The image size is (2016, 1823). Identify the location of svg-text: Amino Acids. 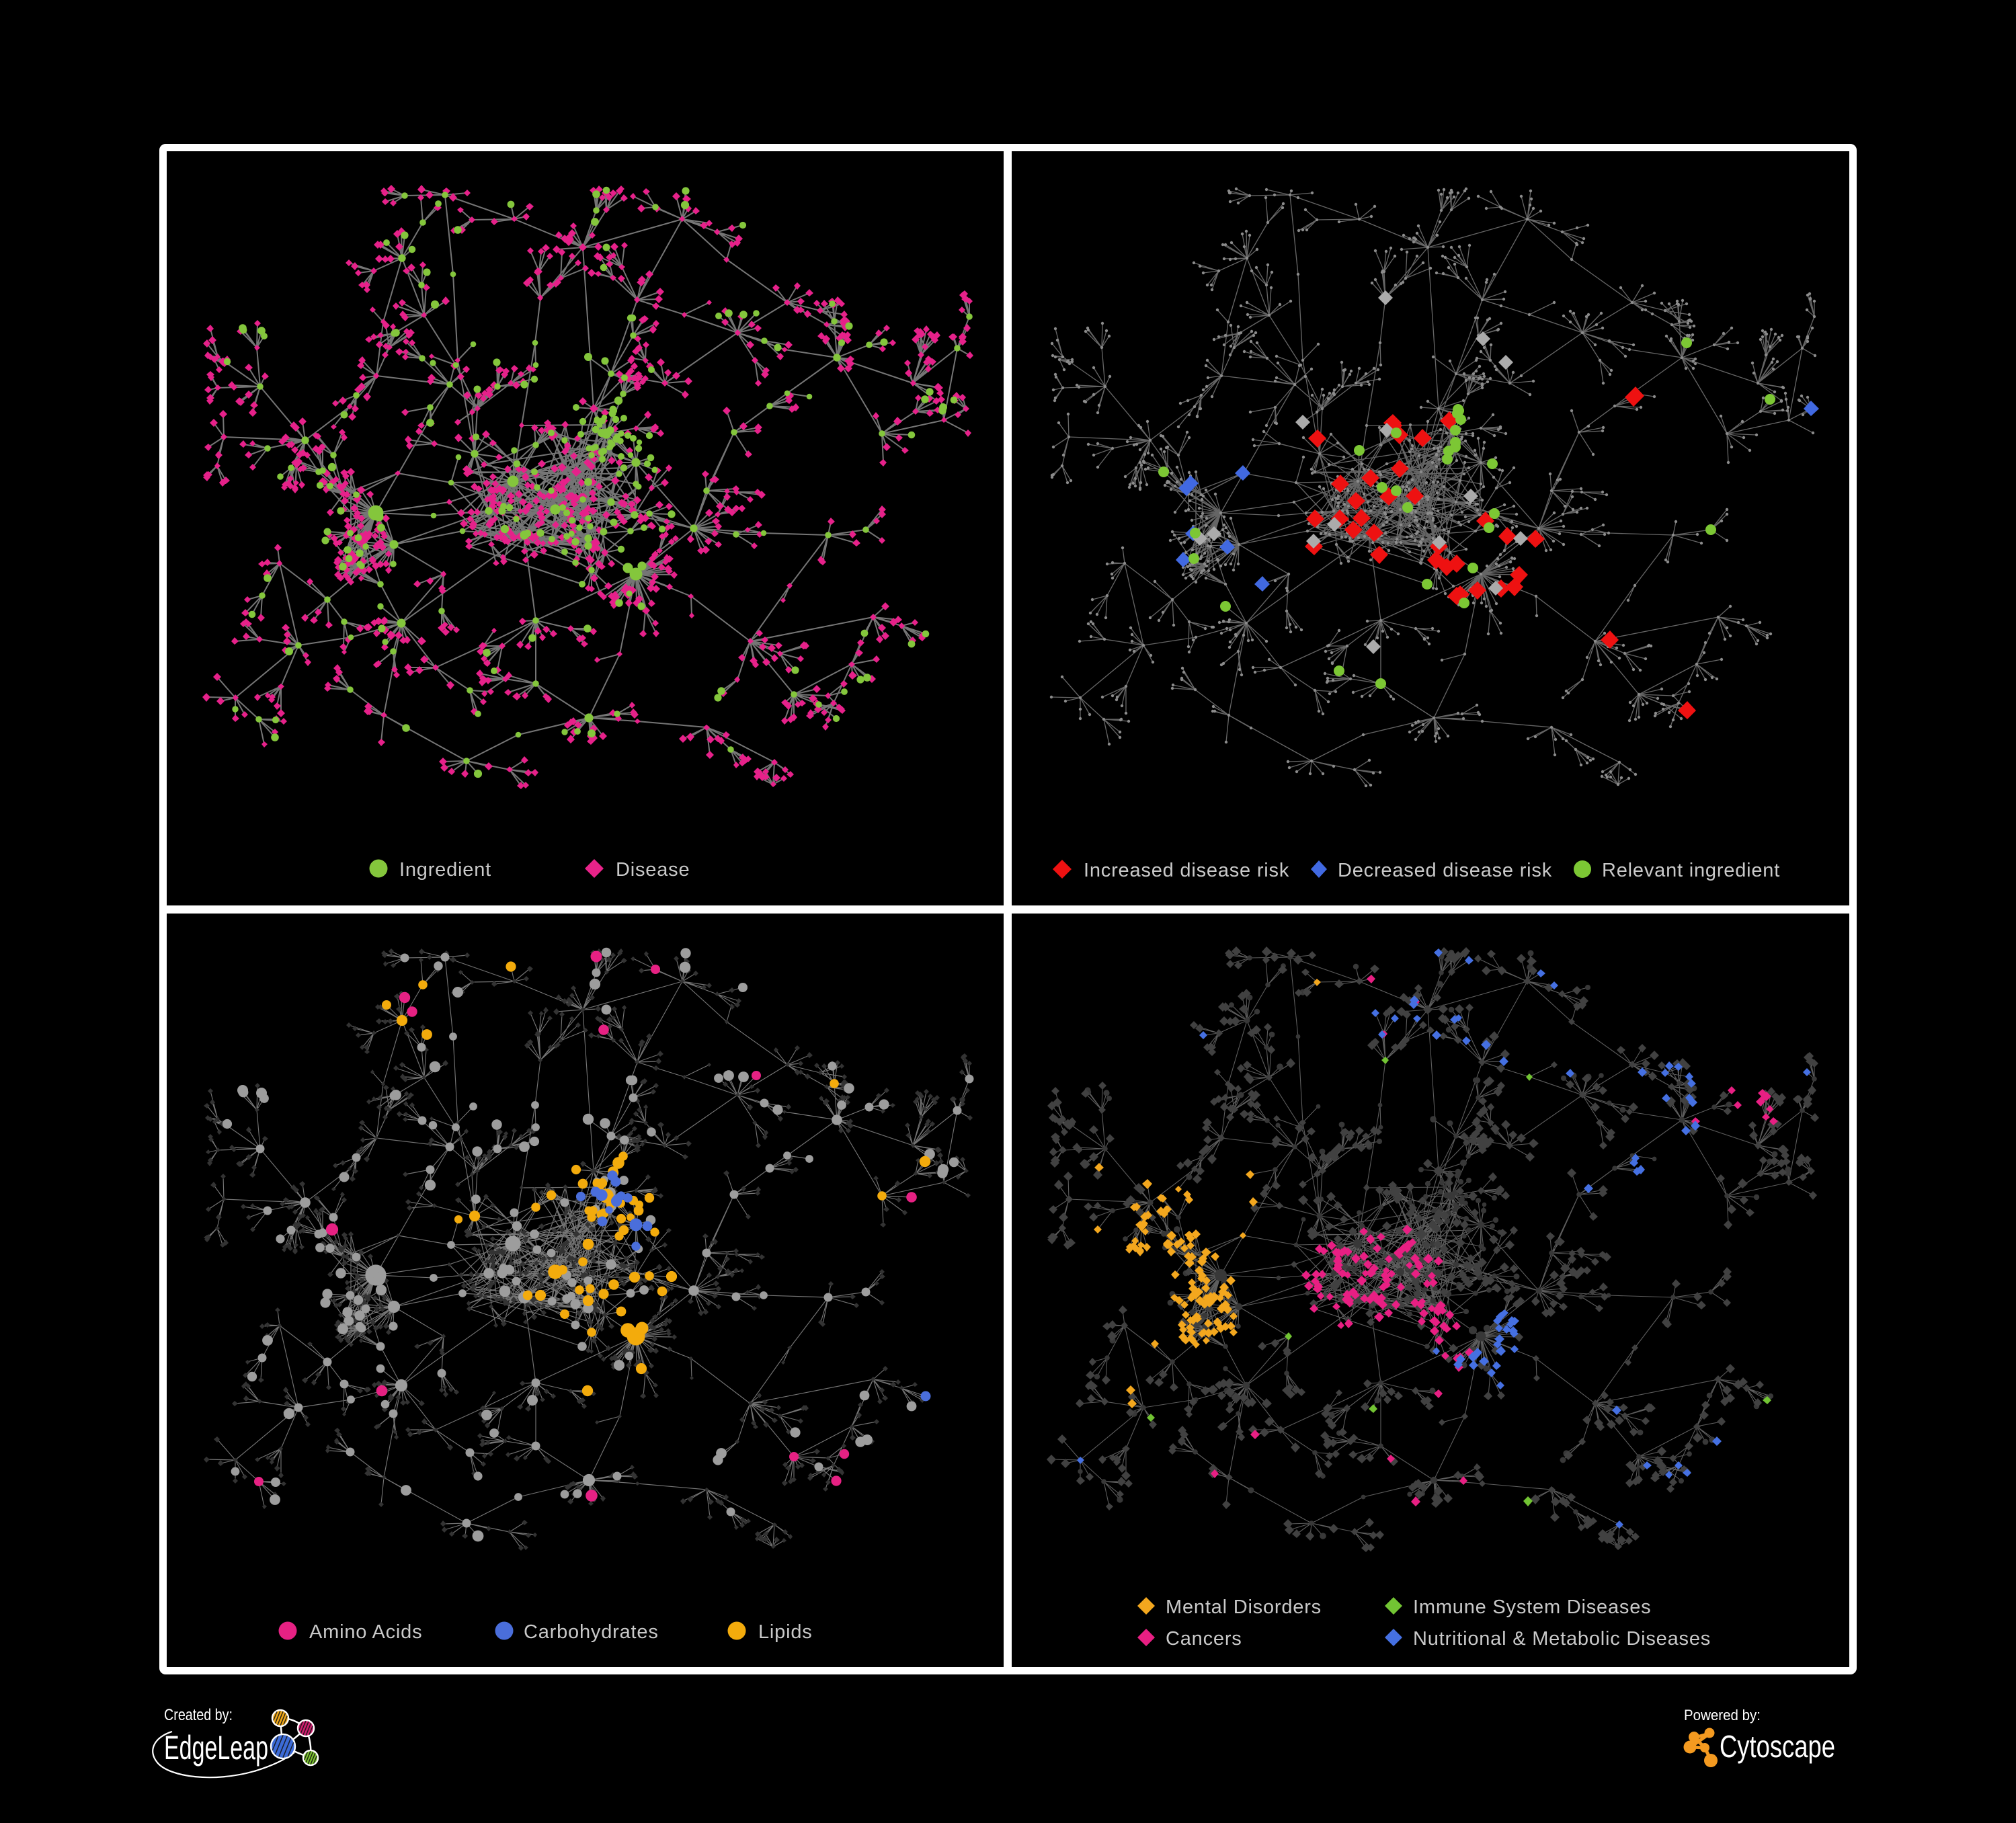
(365, 1632).